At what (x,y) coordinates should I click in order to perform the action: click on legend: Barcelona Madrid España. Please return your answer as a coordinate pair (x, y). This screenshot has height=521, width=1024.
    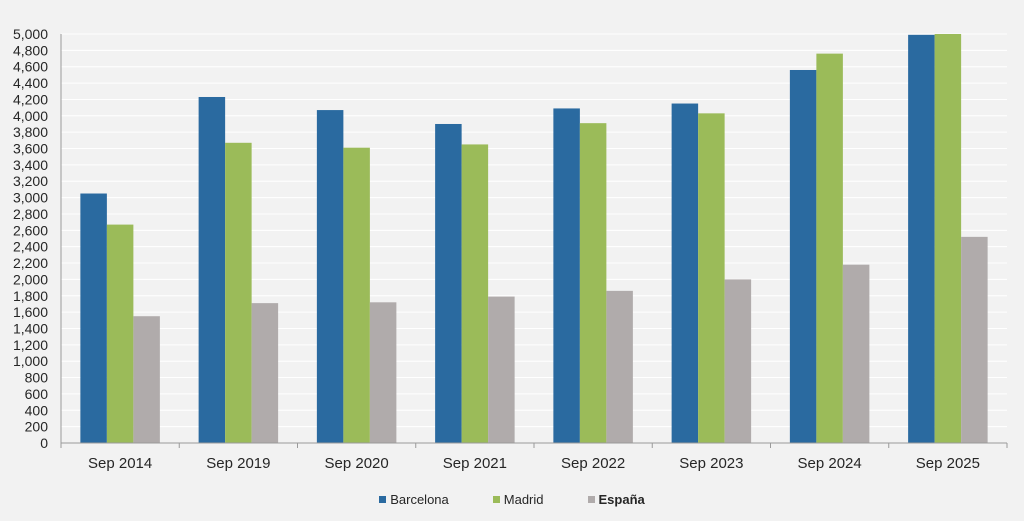
    Looking at the image, I should click on (512, 499).